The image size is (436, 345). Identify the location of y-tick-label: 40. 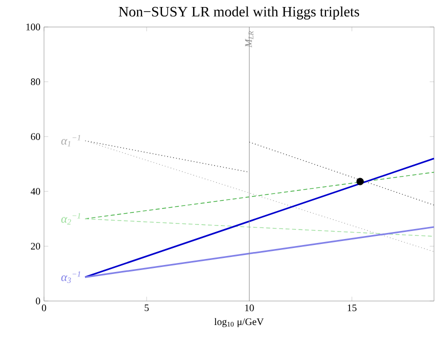
(35, 191).